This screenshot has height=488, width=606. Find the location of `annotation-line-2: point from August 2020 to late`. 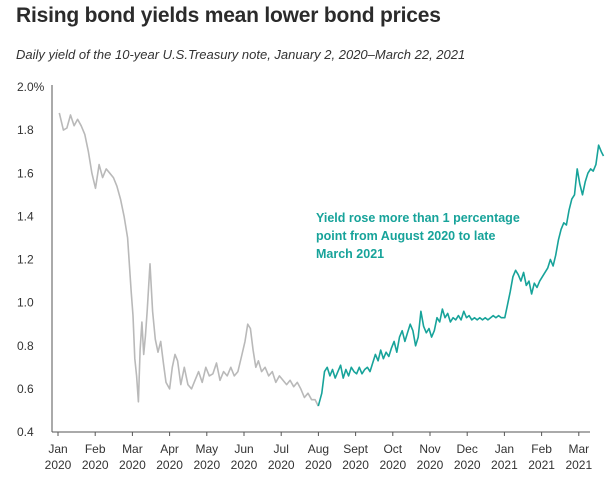

annotation-line-2: point from August 2020 to late is located at coordinates (405, 236).